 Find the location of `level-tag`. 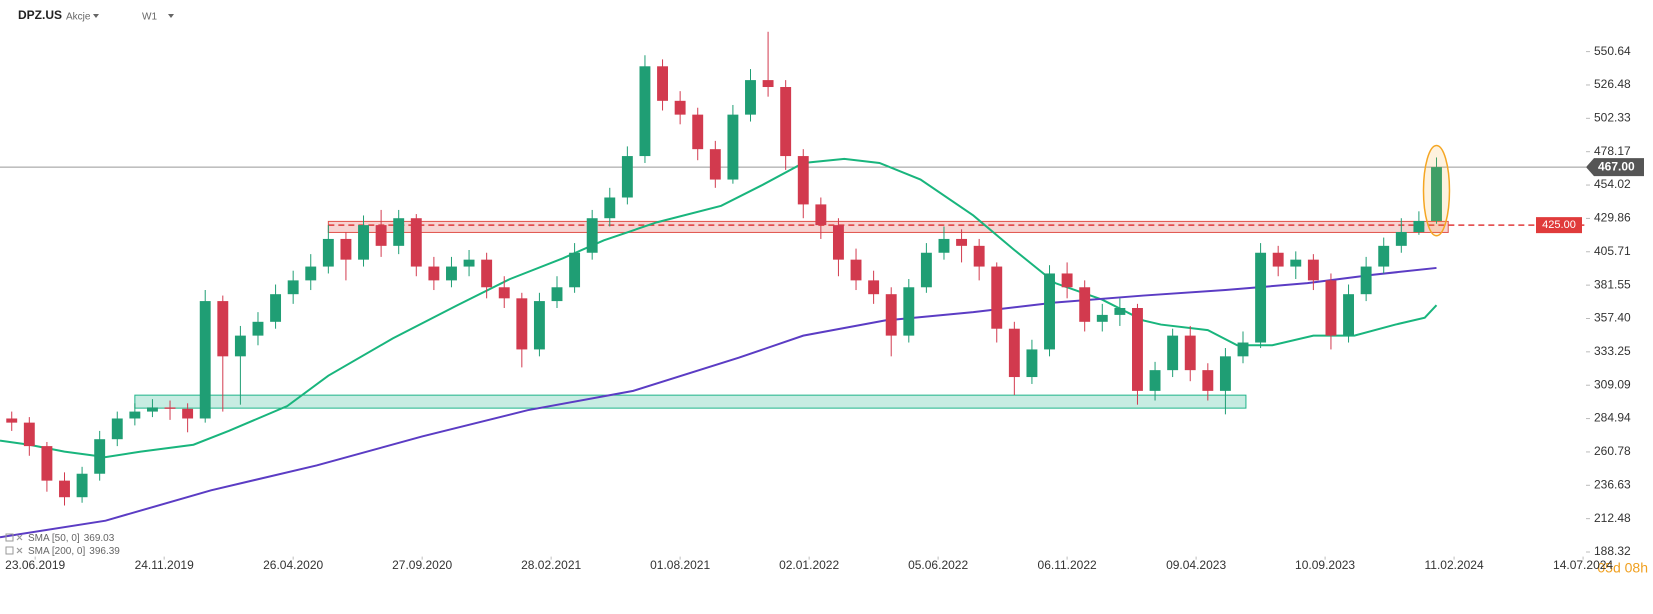

level-tag is located at coordinates (1559, 225).